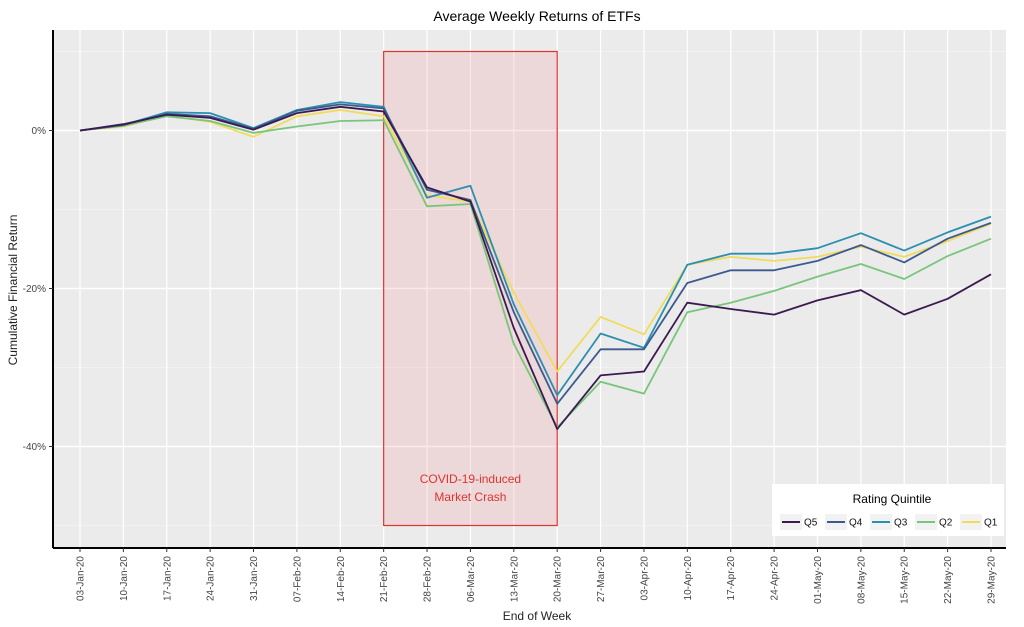 The image size is (1024, 627). Describe the element at coordinates (558, 579) in the screenshot. I see `x-tick-label-11: 20-Mar-20` at that location.